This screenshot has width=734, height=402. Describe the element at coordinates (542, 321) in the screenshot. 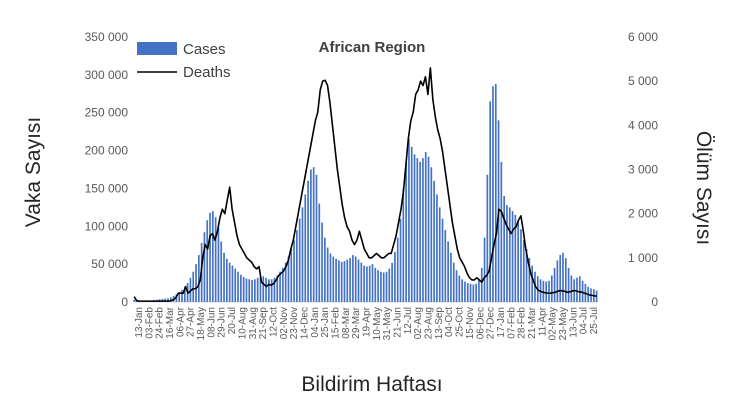

I see `x-tick-label: 11-Apr` at that location.